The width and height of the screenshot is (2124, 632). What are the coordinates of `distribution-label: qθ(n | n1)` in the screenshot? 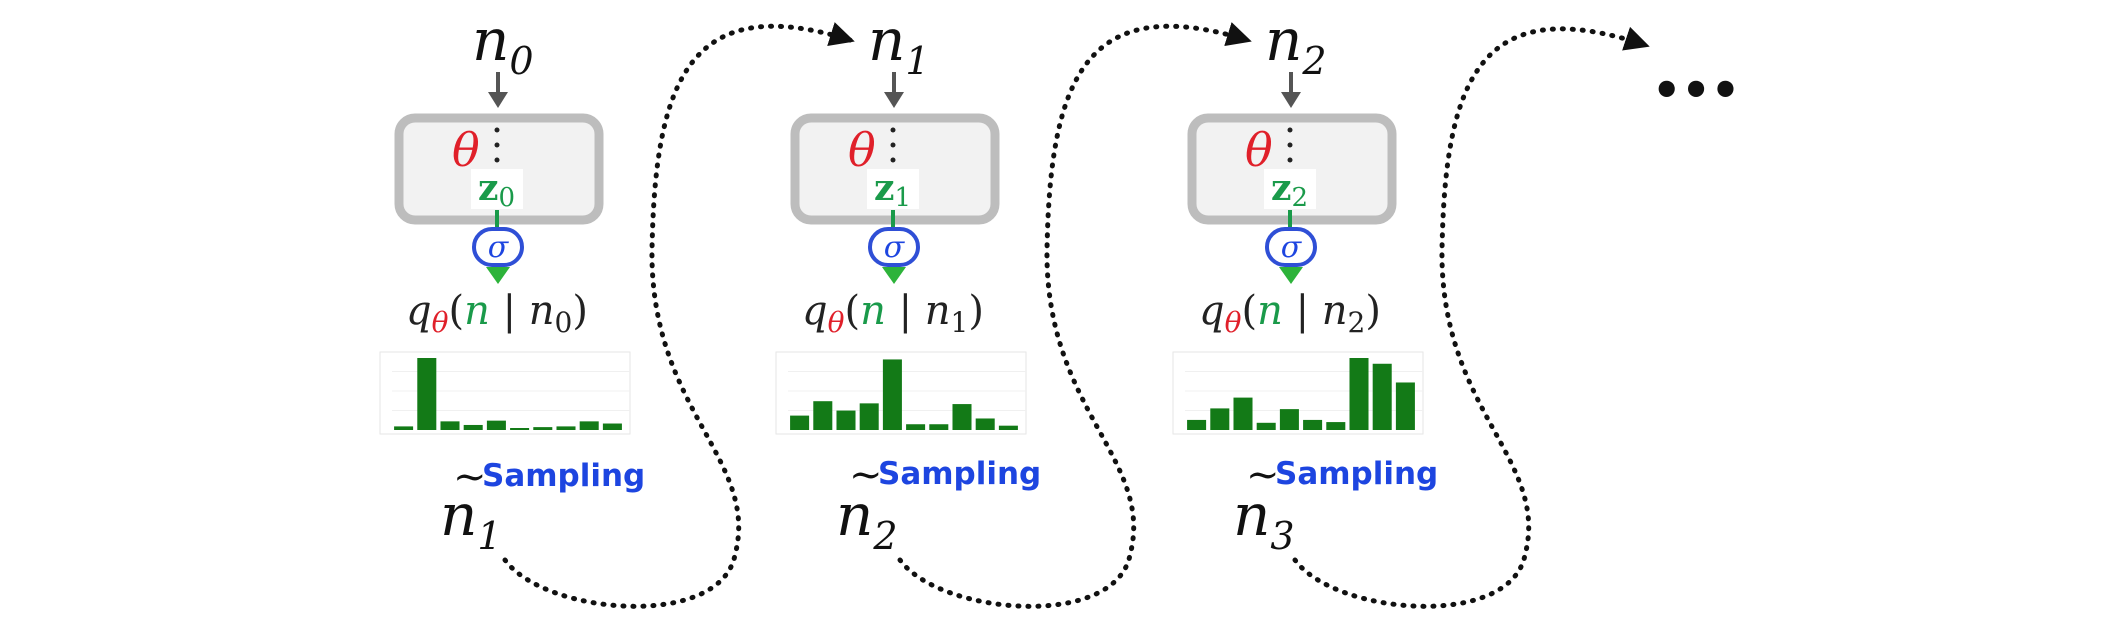 It's located at (893, 313).